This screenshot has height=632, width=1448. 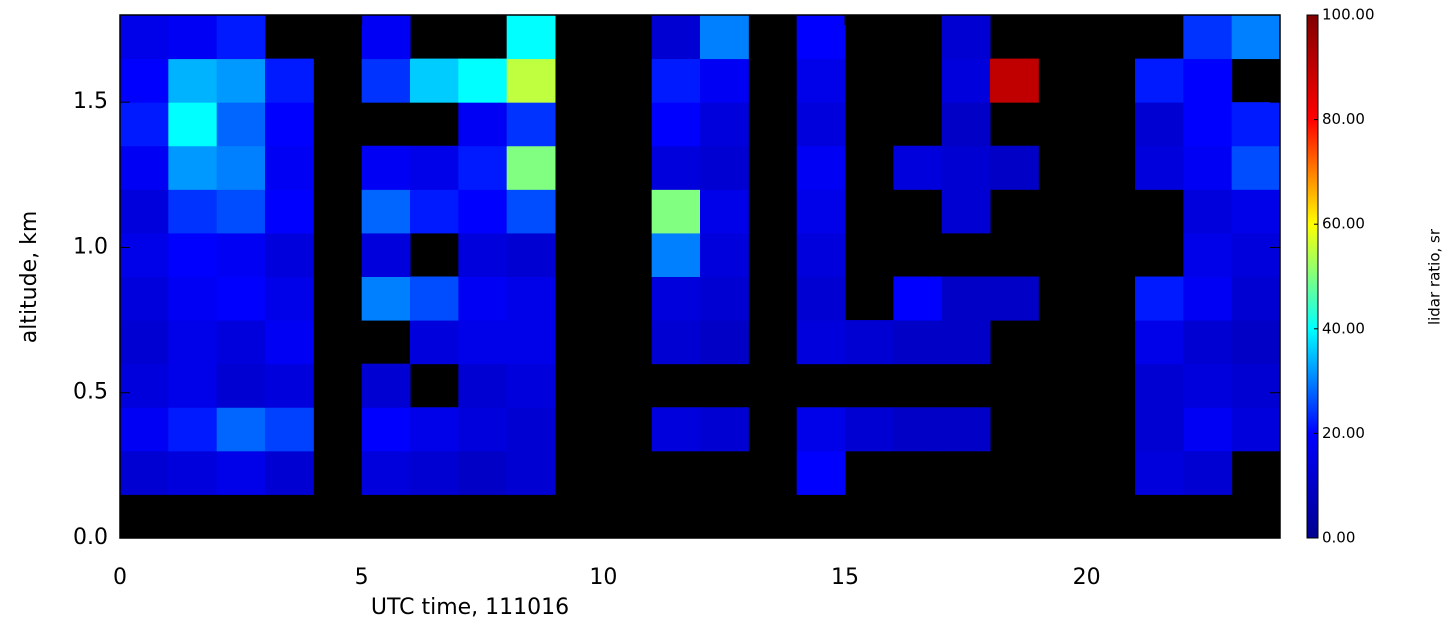 I want to click on colorbar, so click(x=1312, y=276).